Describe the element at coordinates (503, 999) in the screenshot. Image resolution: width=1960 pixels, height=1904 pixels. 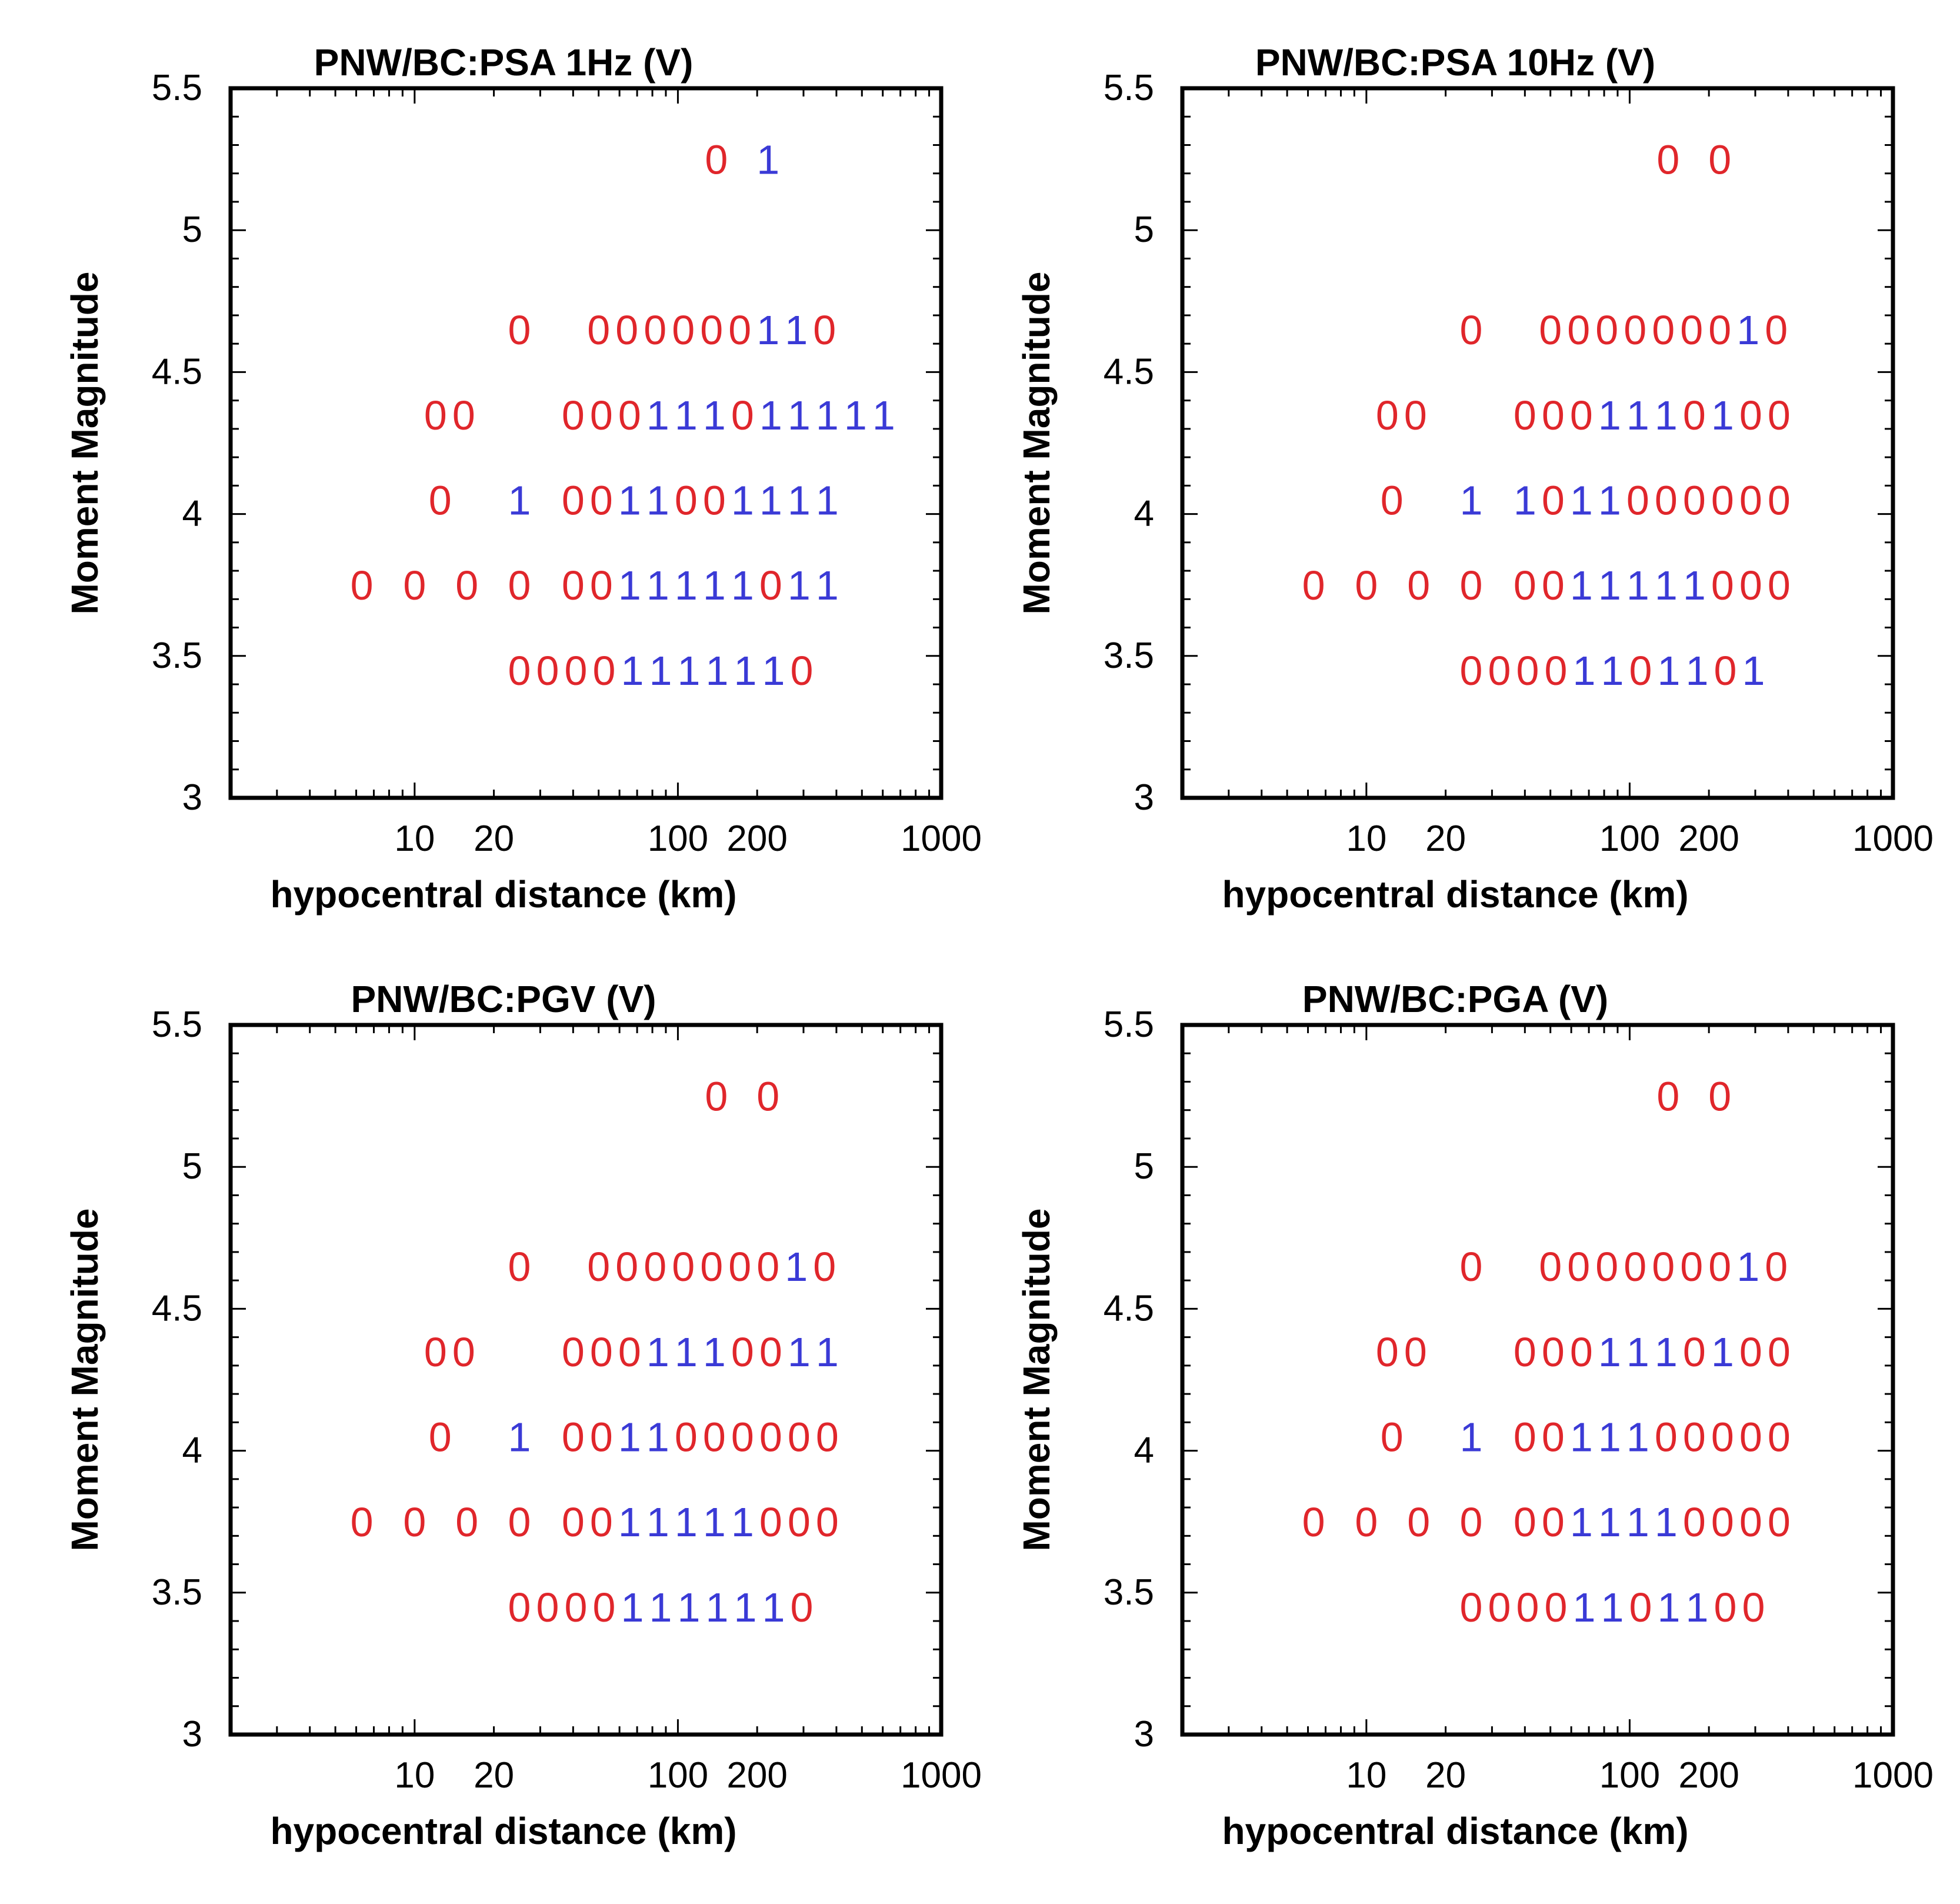
I see `chart-title: PNW/BC:PGV (V)` at that location.